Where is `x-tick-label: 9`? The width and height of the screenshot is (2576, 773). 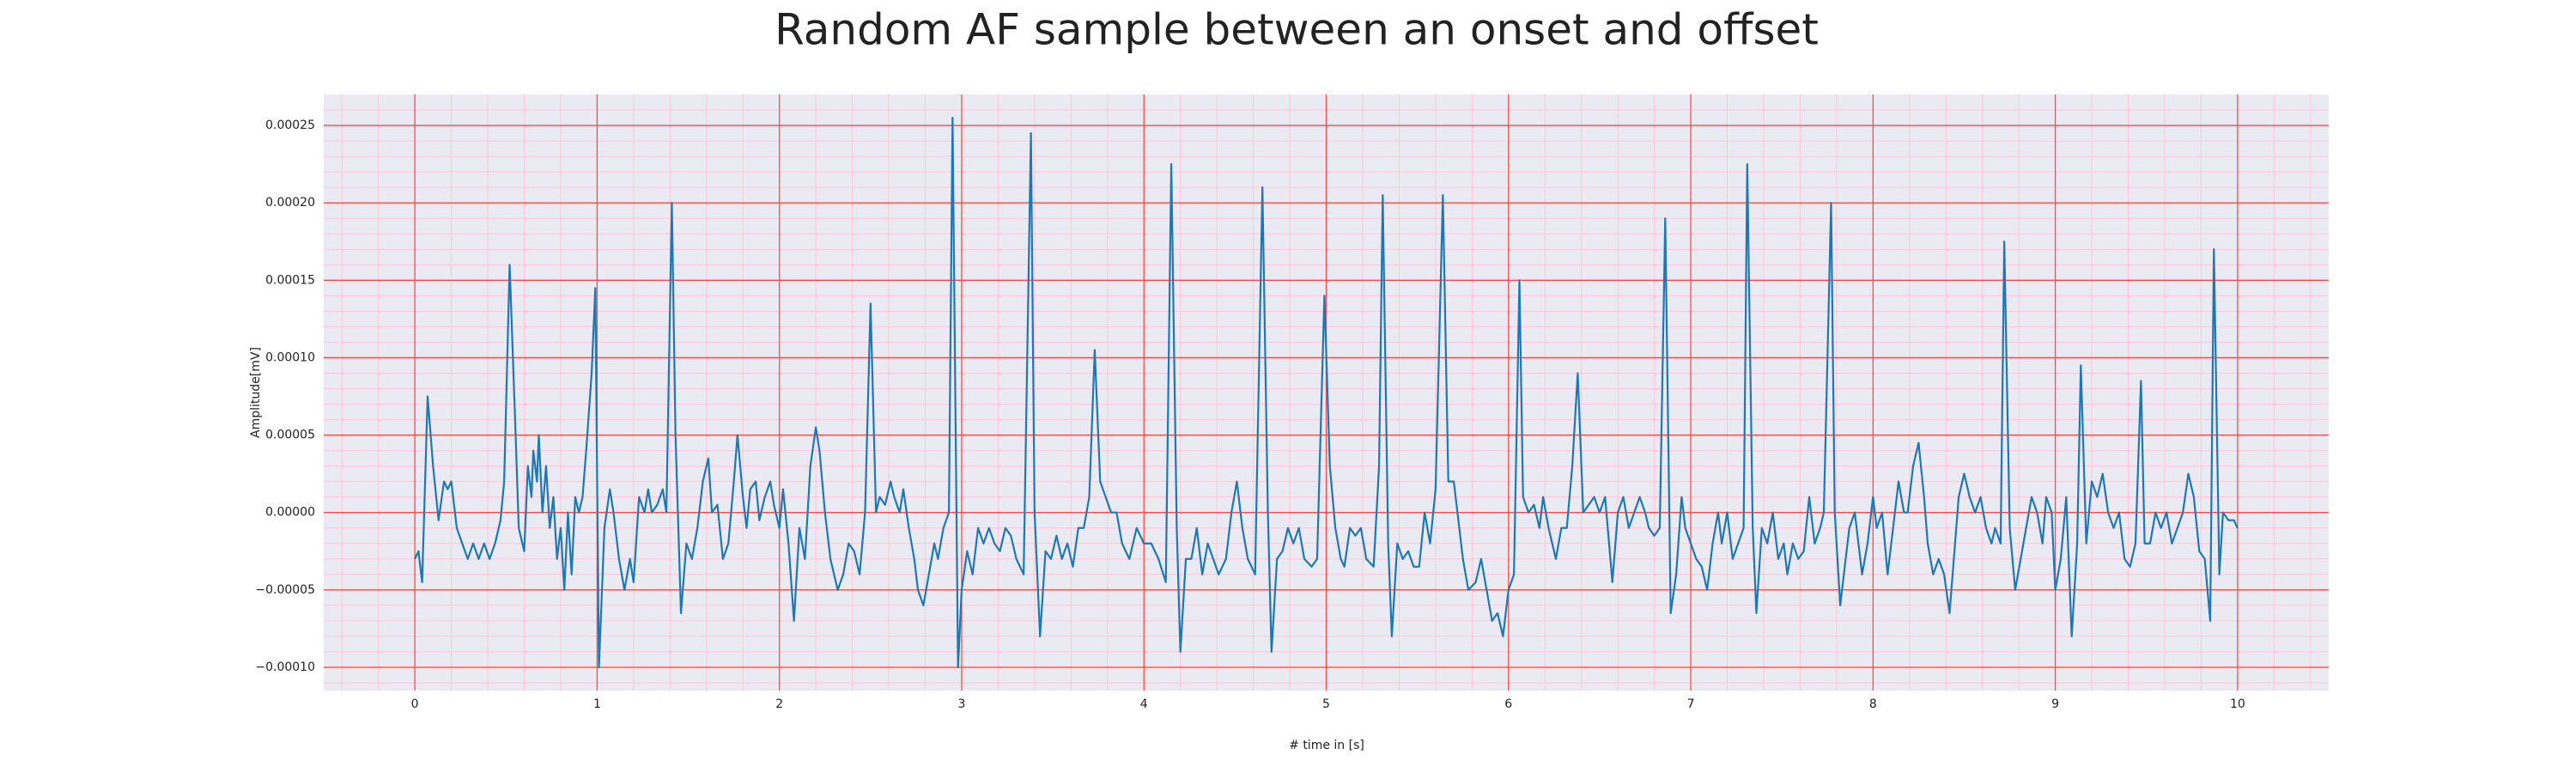
x-tick-label: 9 is located at coordinates (2055, 704).